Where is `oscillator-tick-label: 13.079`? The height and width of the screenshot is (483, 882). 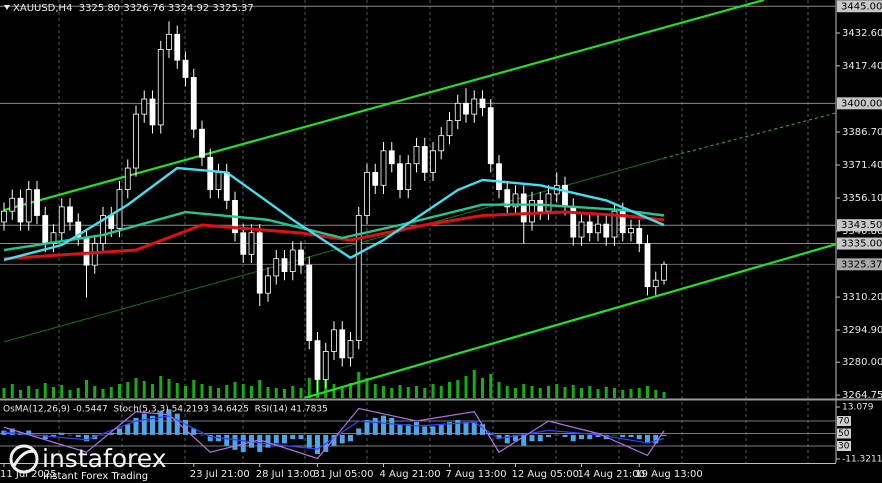
oscillator-tick-label: 13.079 is located at coordinates (858, 408).